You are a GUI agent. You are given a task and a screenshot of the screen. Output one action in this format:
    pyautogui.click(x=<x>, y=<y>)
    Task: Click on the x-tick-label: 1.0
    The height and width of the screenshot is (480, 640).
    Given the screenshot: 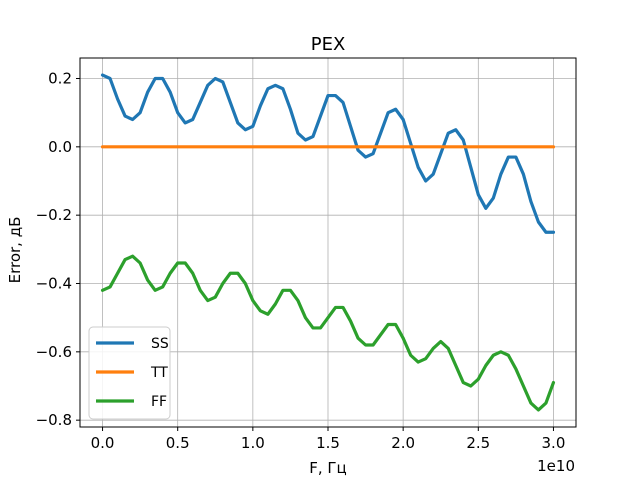 What is the action you would take?
    pyautogui.click(x=253, y=443)
    